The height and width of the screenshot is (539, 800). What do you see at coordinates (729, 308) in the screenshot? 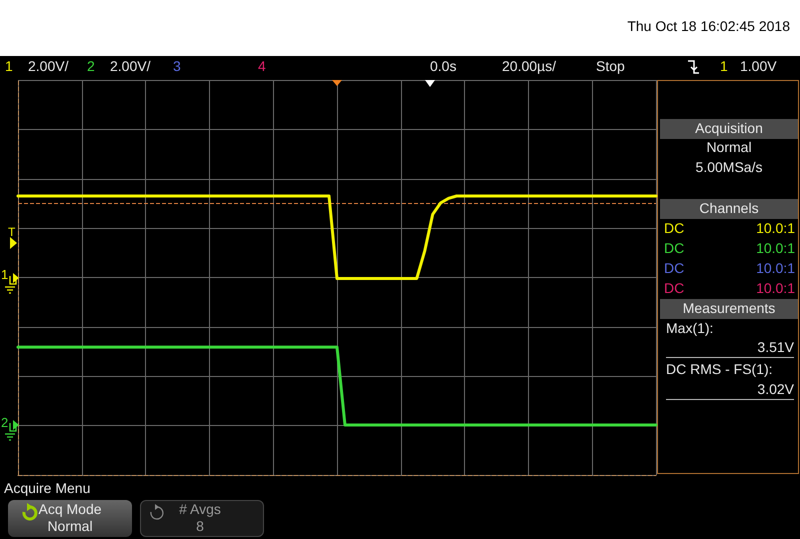
I see `text: Measurements` at bounding box center [729, 308].